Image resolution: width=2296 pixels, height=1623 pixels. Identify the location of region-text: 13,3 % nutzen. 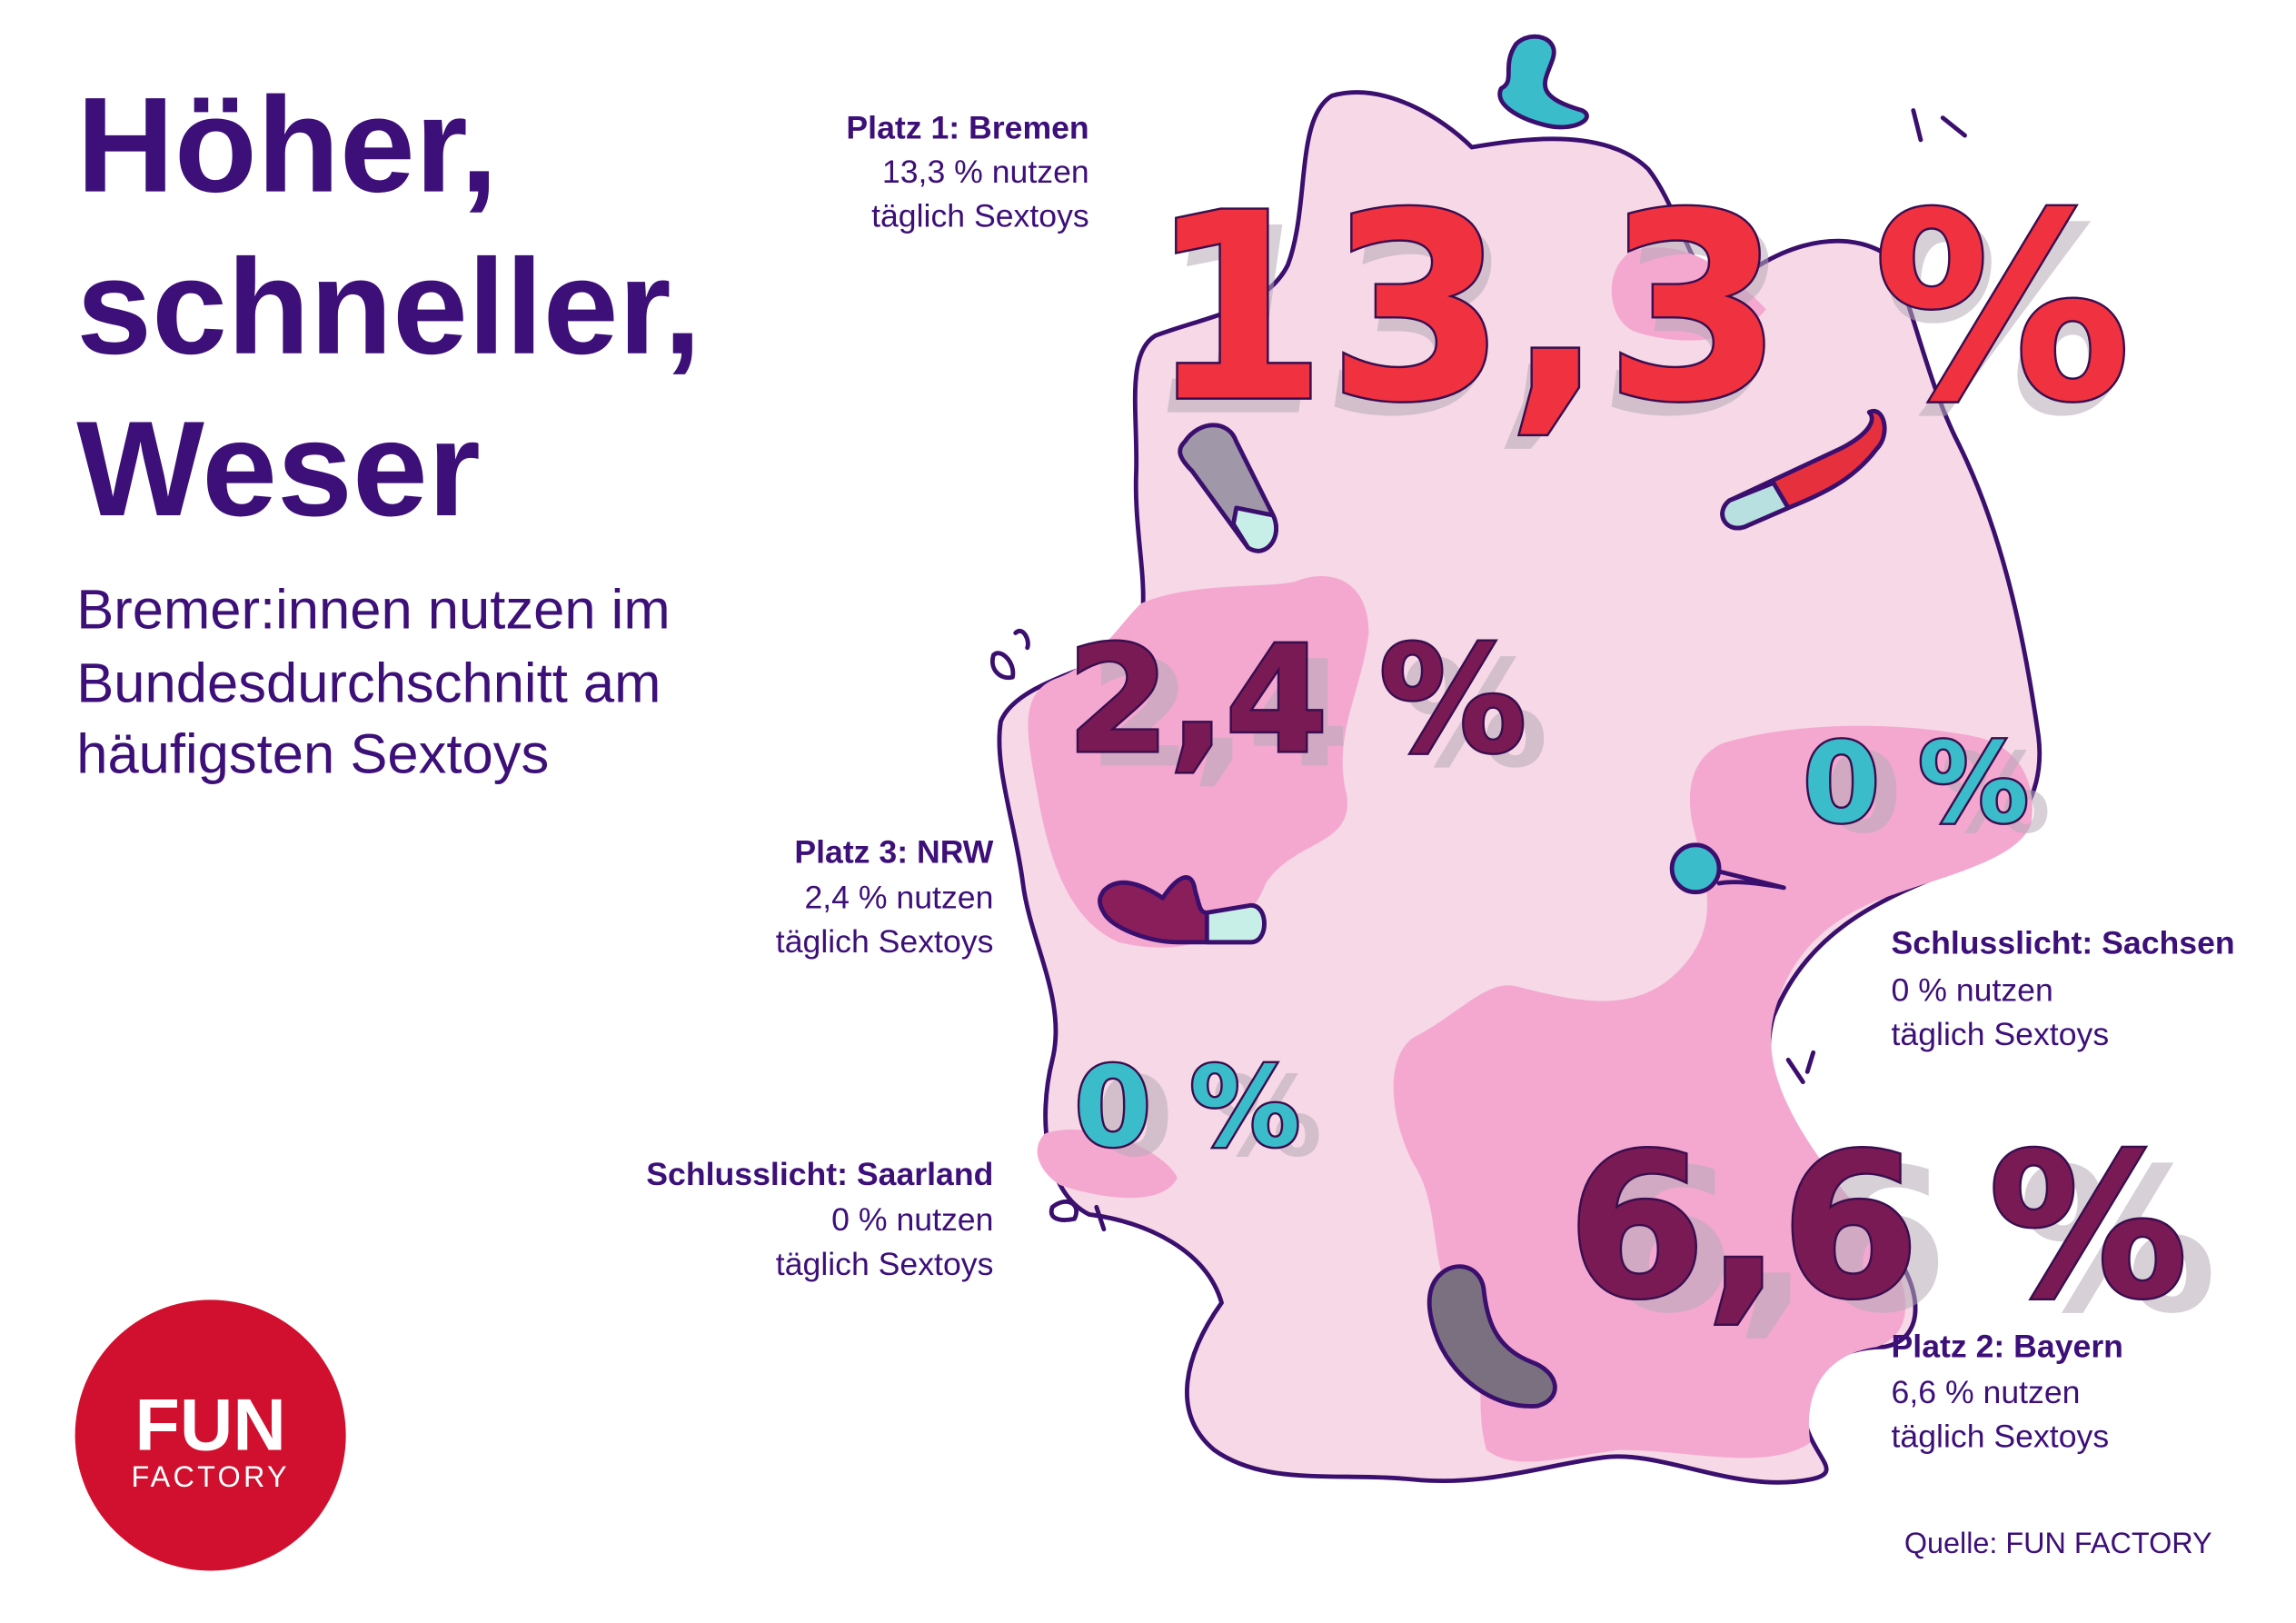
(985, 172).